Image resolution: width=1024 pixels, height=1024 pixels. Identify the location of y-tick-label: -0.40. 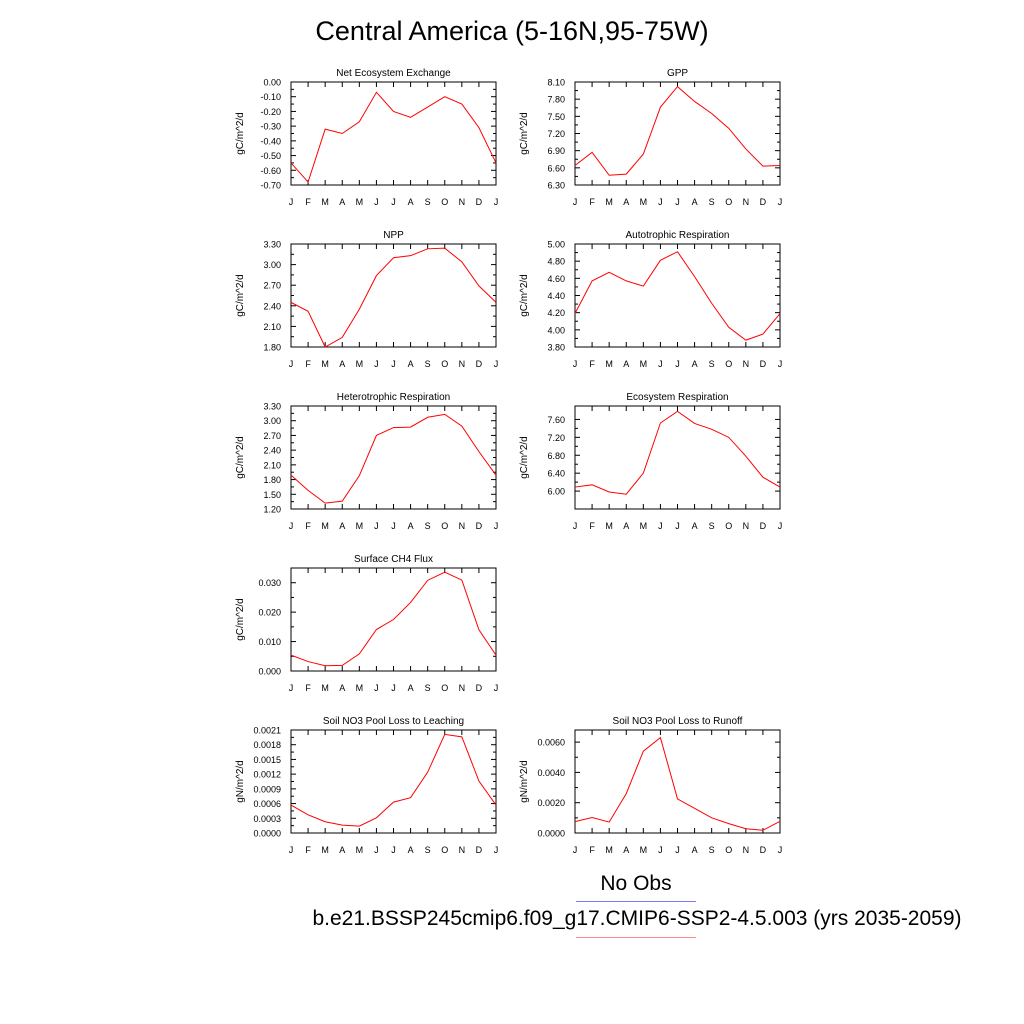
(270, 141).